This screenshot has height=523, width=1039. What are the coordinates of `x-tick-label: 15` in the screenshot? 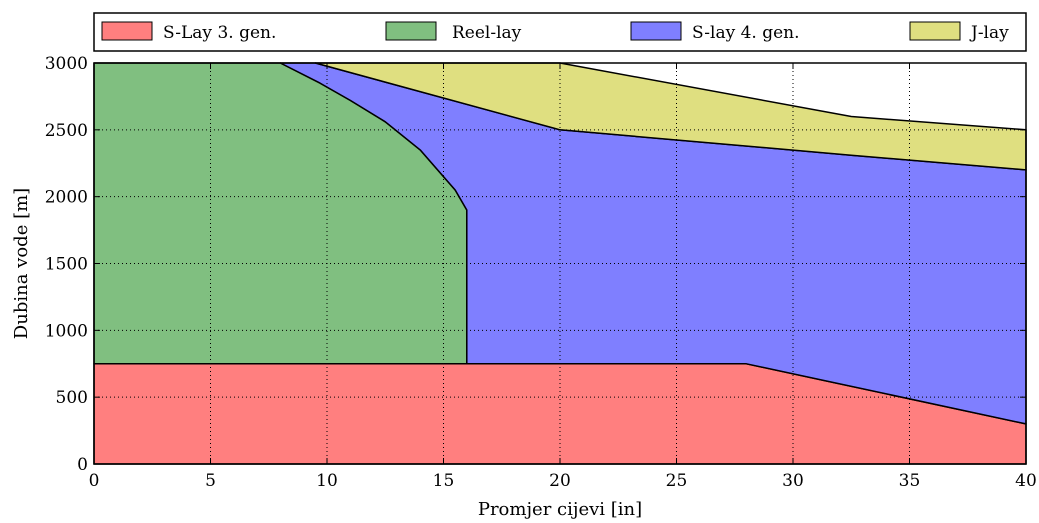 It's located at (444, 481).